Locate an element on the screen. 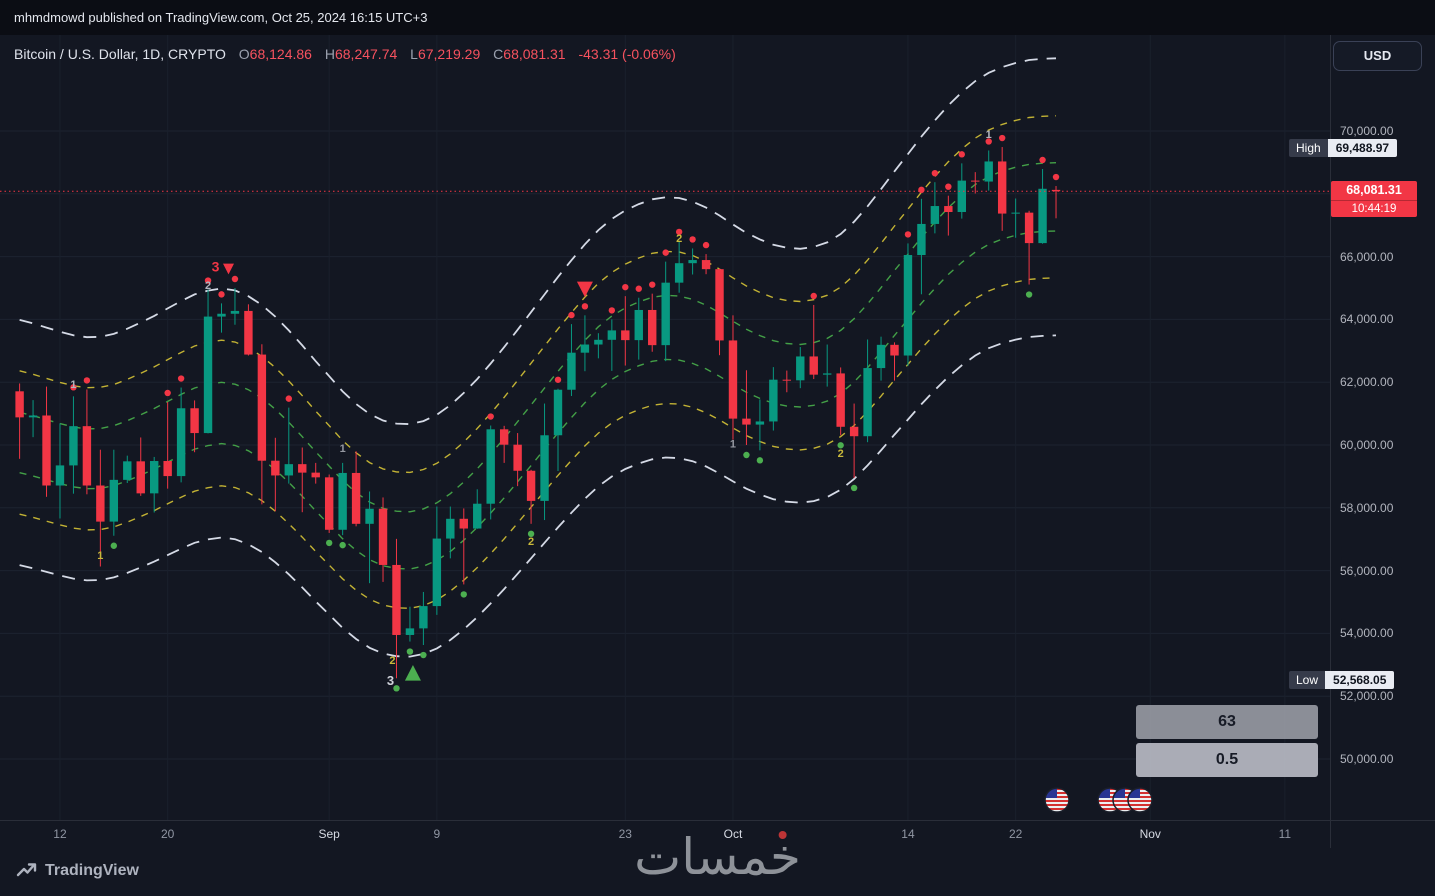  wave-count-label: 3 is located at coordinates (216, 267).